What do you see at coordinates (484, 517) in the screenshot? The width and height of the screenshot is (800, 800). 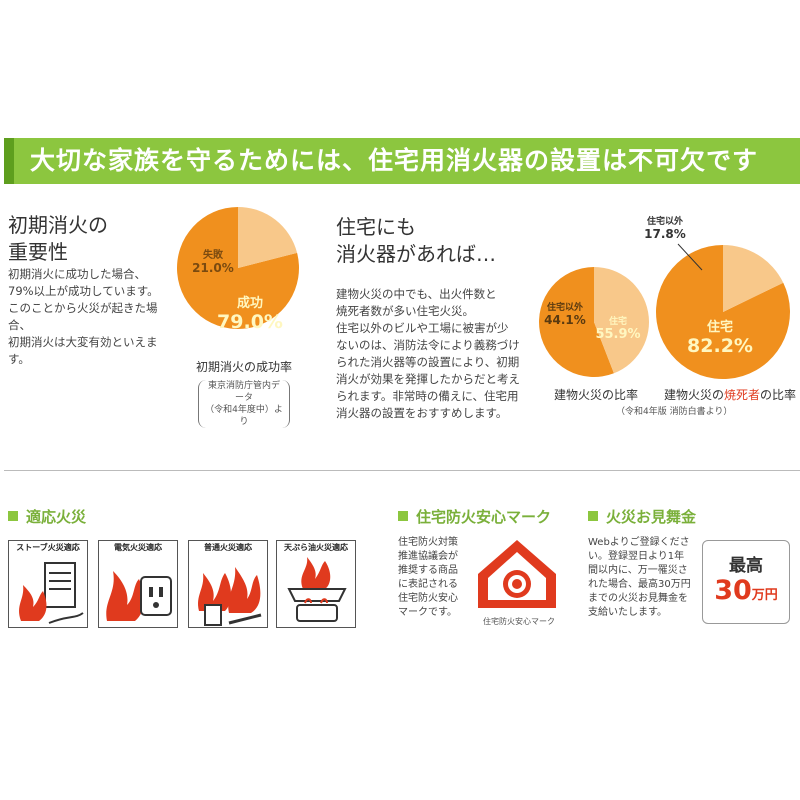 I see `mark-heading-text: 住宅防火安心マーク` at bounding box center [484, 517].